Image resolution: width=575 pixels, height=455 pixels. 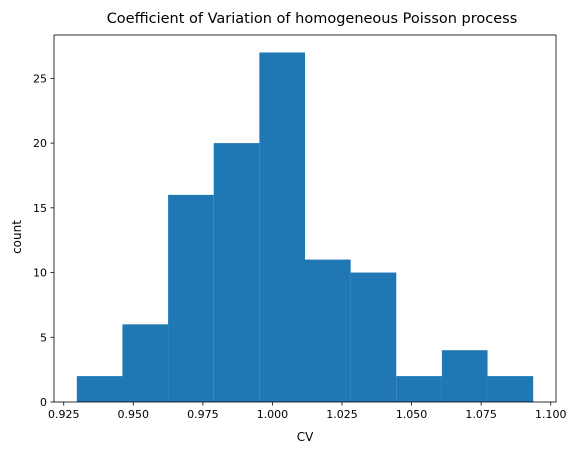 I want to click on y-axis-label: count, so click(x=17, y=237).